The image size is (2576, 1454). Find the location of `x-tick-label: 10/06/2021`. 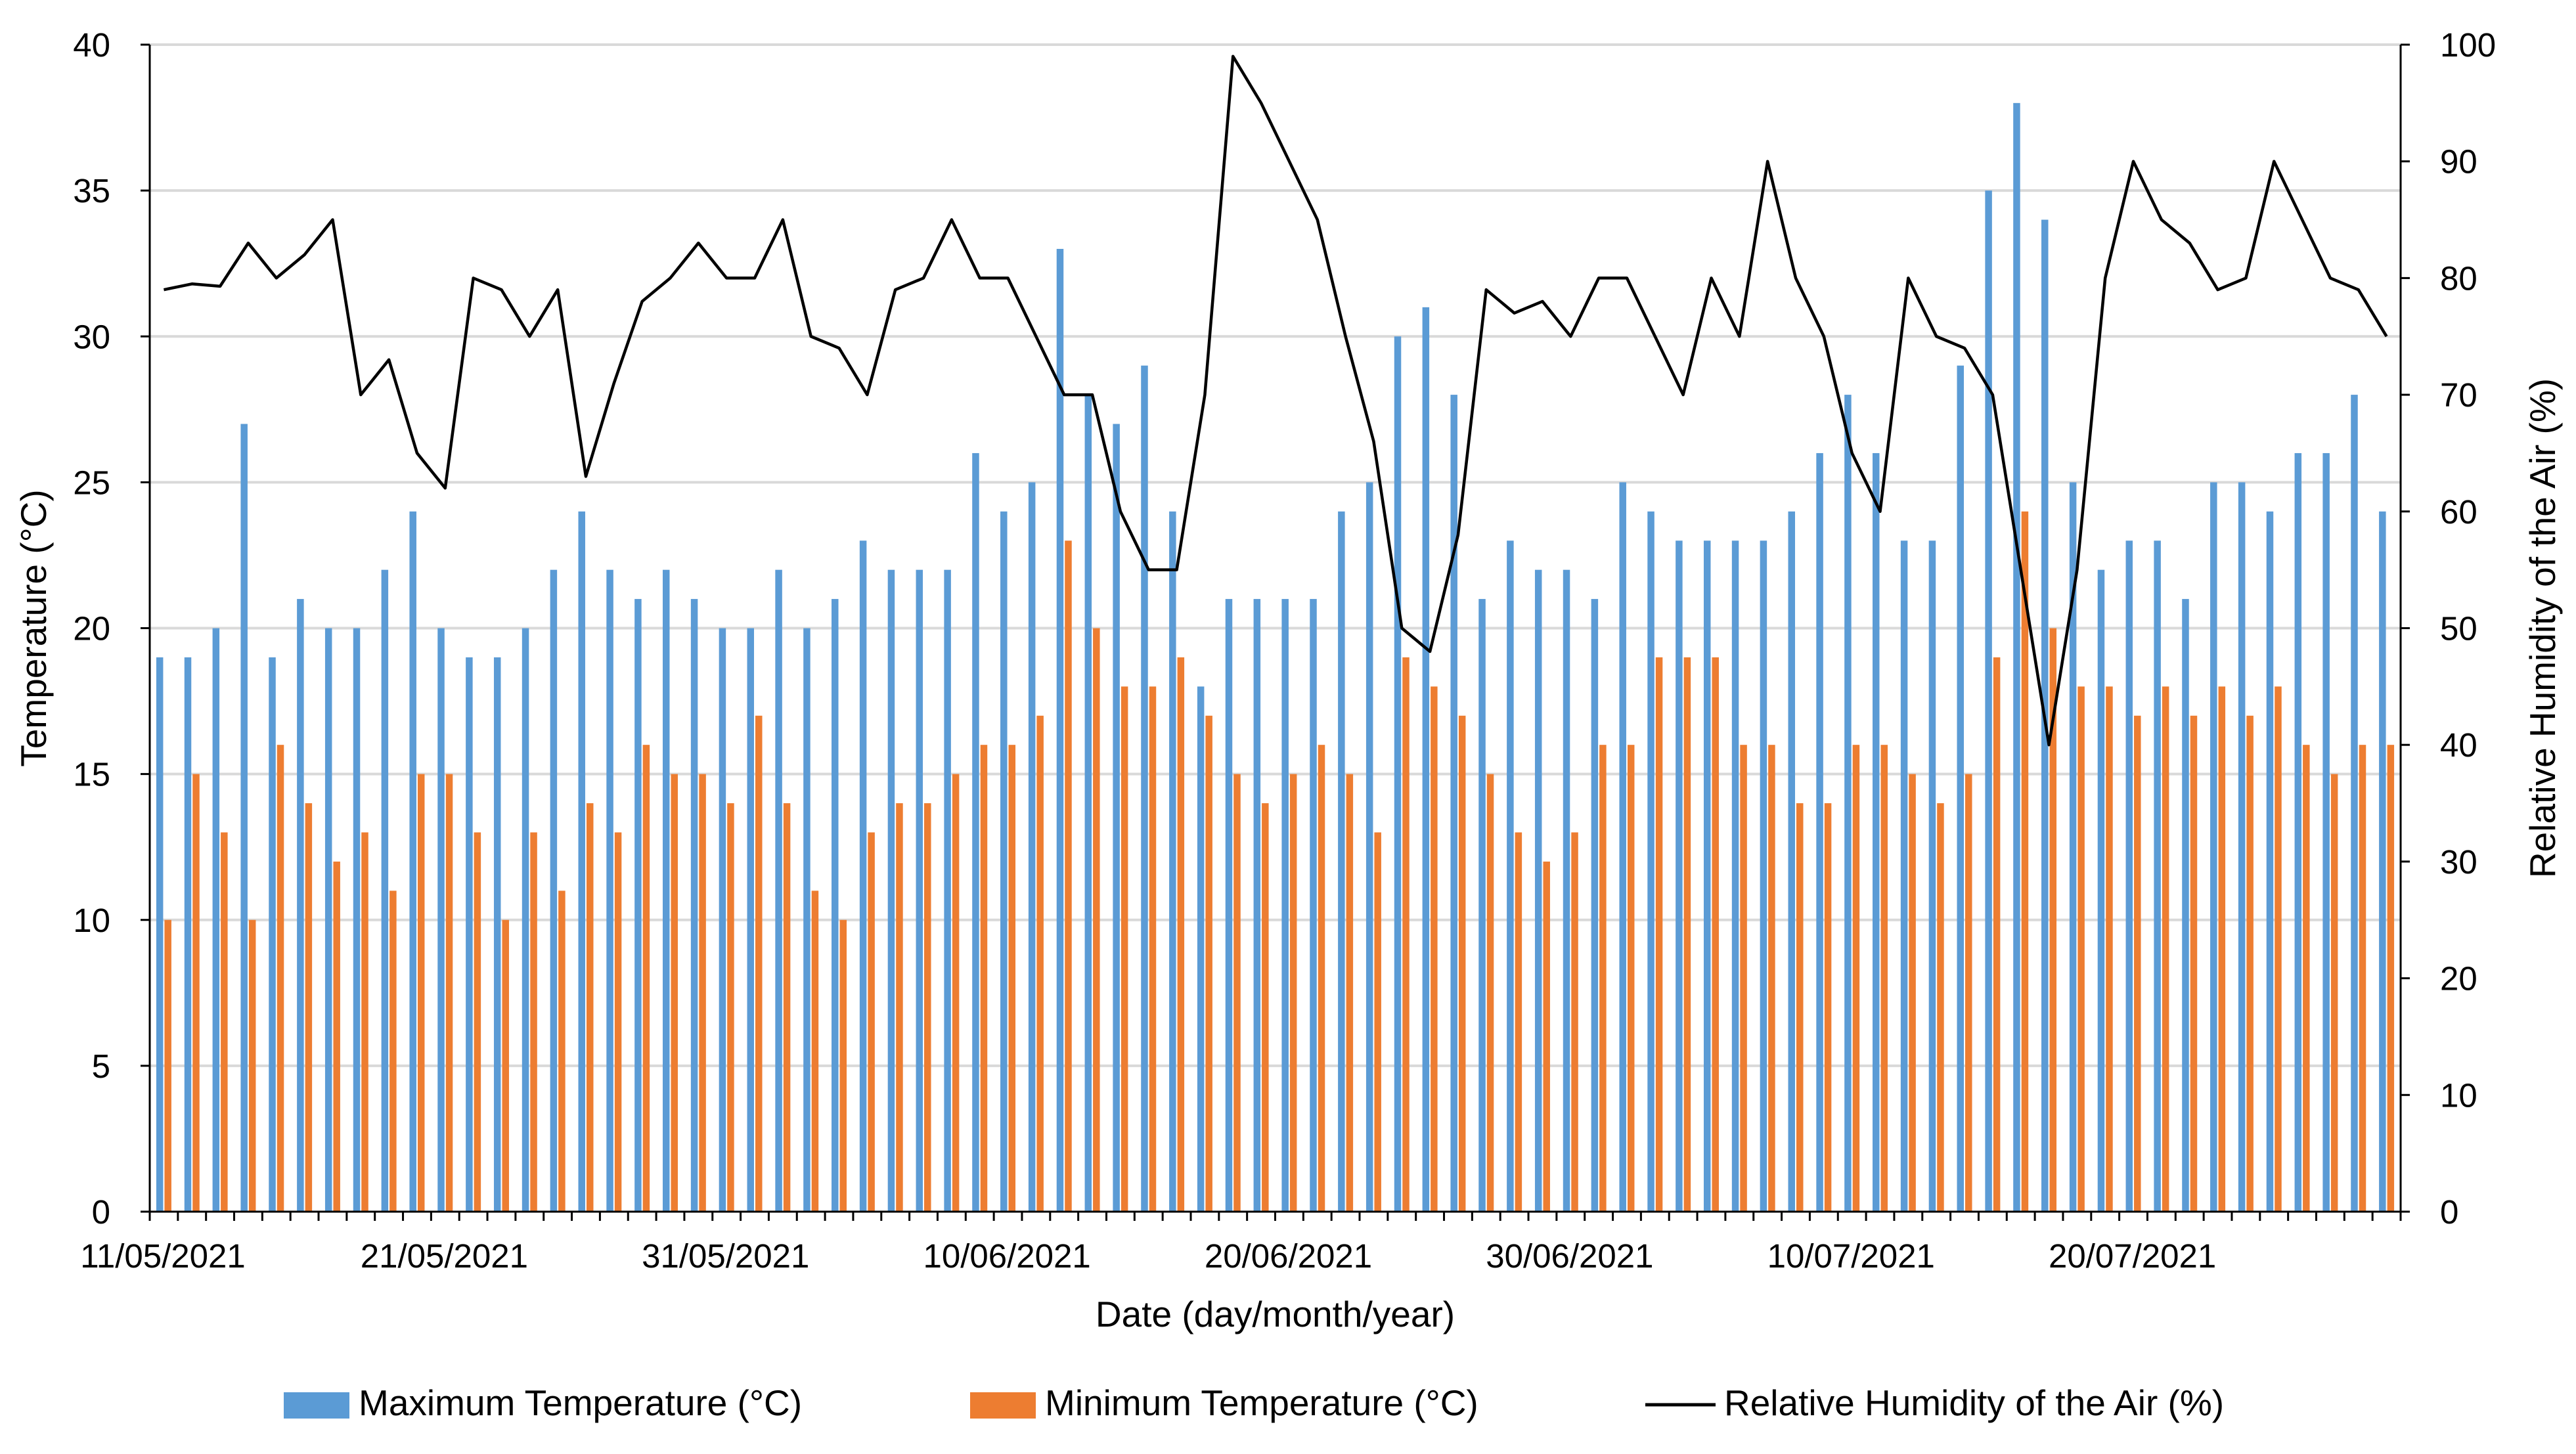

x-tick-label: 10/06/2021 is located at coordinates (1007, 1256).